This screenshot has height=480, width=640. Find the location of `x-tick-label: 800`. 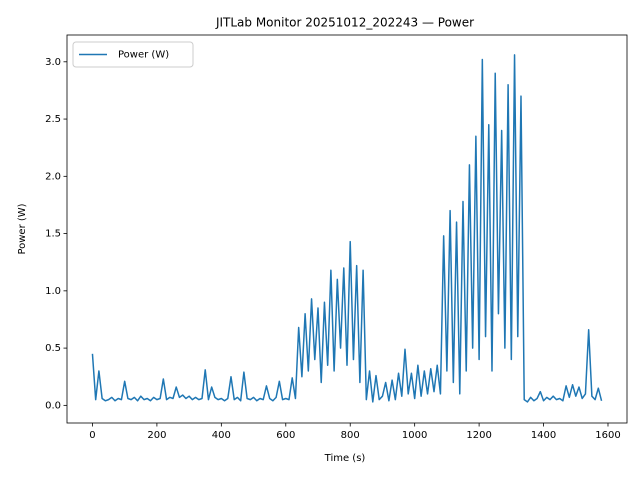

x-tick-label: 800 is located at coordinates (350, 435).